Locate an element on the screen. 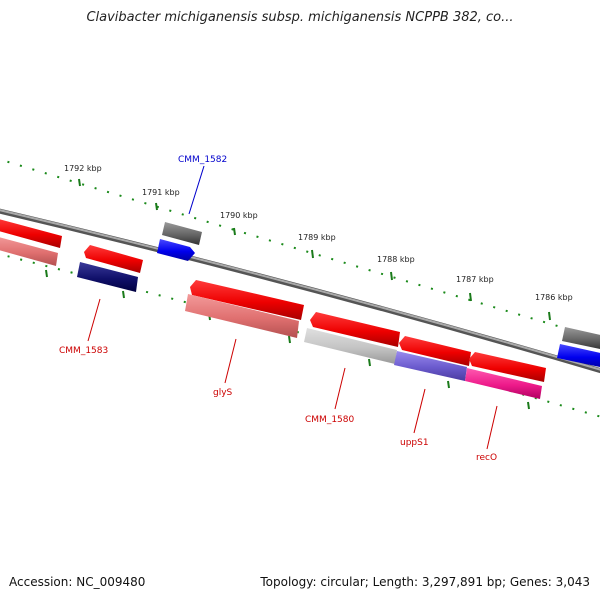 This screenshot has height=600, width=600. leader-reco is located at coordinates (492, 427).